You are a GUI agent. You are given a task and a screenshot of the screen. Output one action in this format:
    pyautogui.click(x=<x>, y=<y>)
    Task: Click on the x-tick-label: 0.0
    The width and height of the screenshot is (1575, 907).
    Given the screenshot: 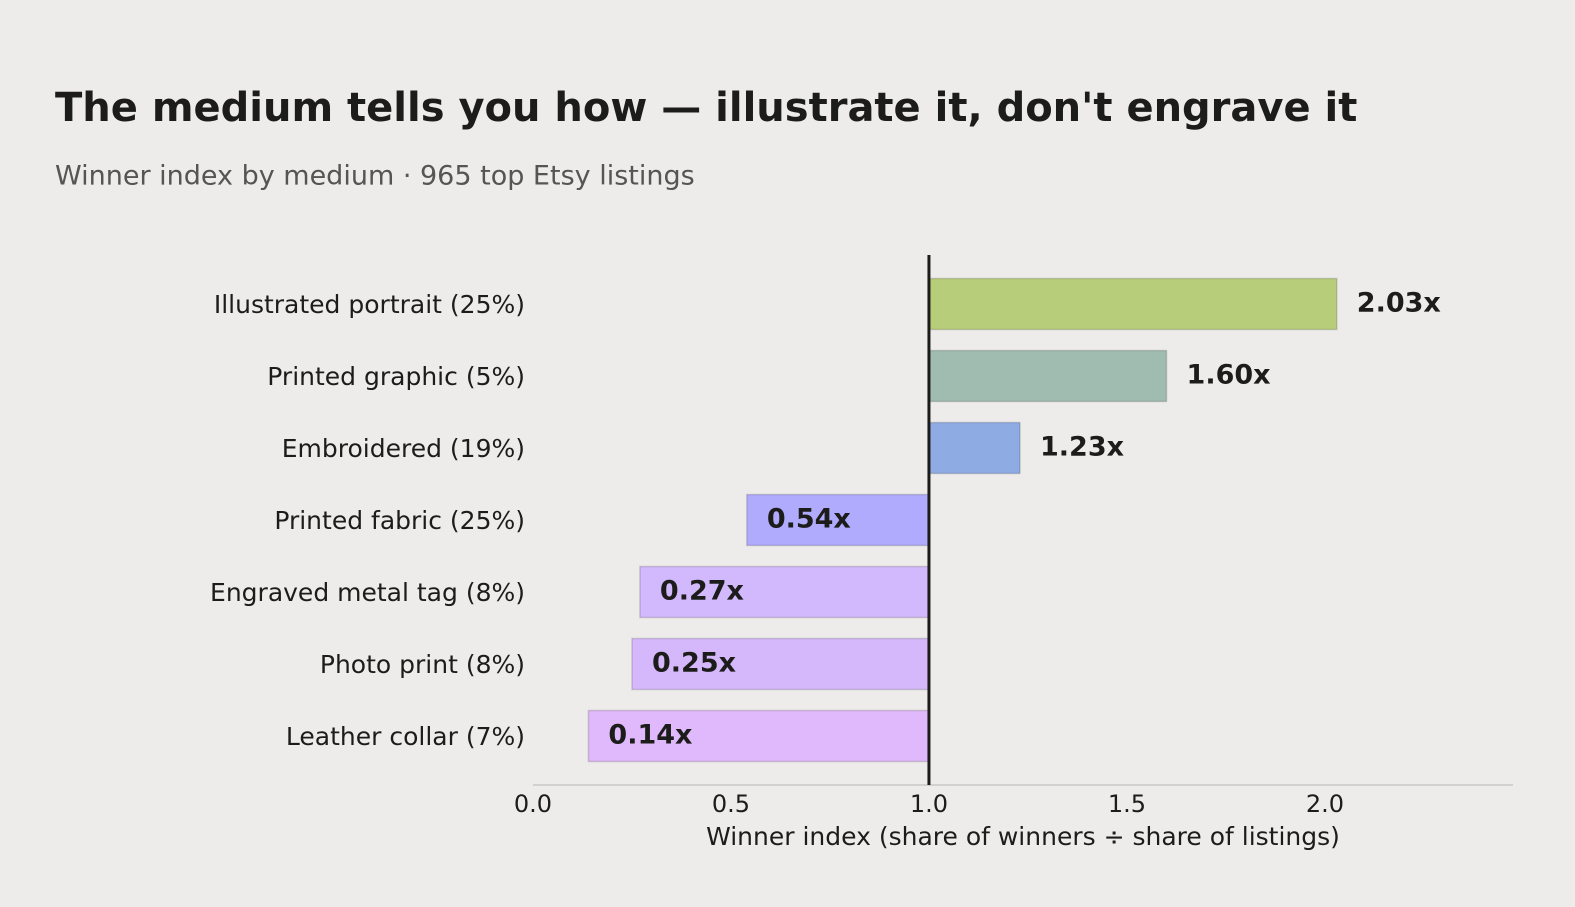 What is the action you would take?
    pyautogui.click(x=533, y=804)
    